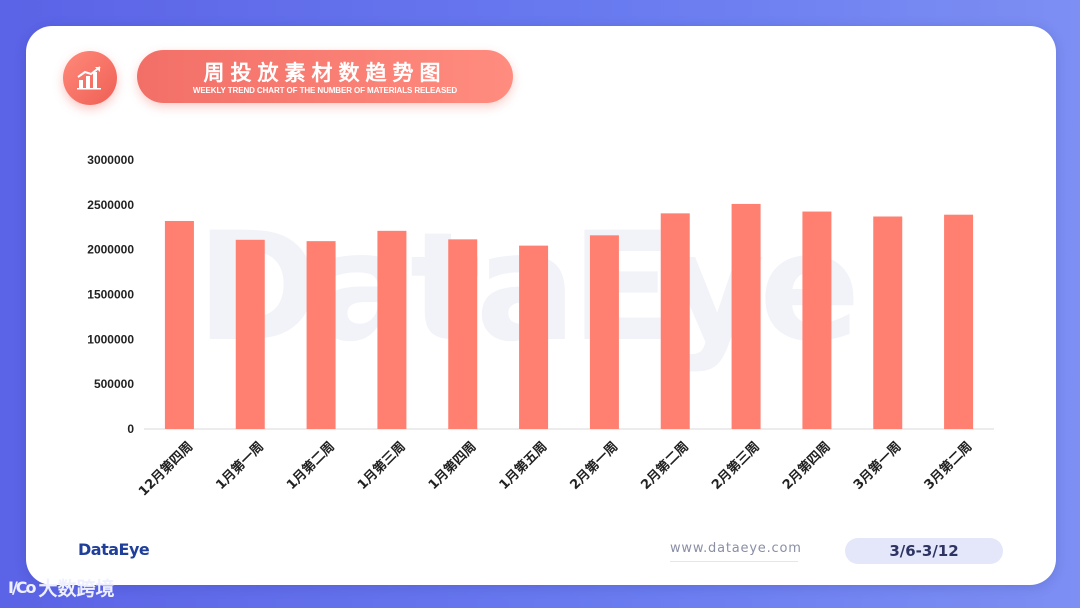 The height and width of the screenshot is (608, 1080). Describe the element at coordinates (452, 466) in the screenshot. I see `x-tick-label: 1月第四周` at that location.